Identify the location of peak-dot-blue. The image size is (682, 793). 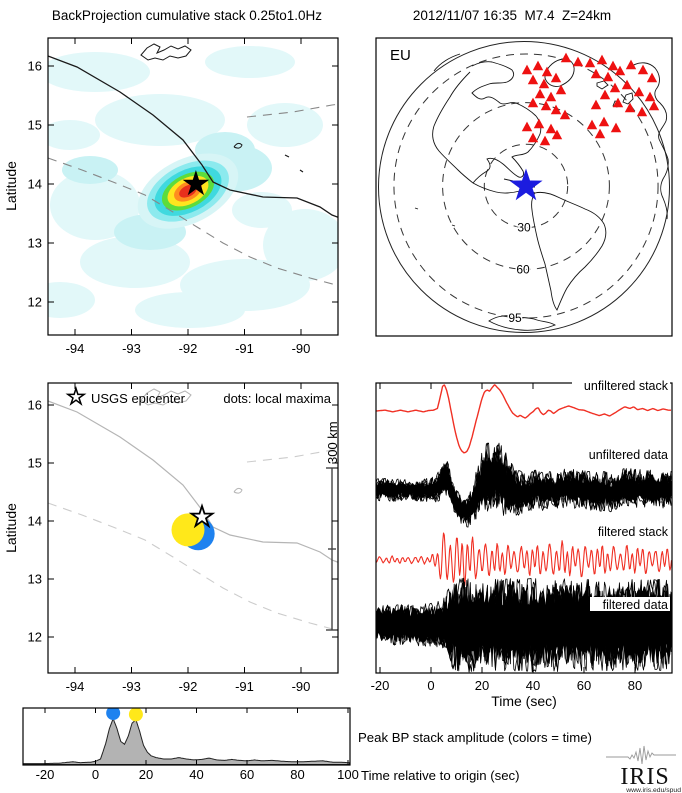
(113, 714).